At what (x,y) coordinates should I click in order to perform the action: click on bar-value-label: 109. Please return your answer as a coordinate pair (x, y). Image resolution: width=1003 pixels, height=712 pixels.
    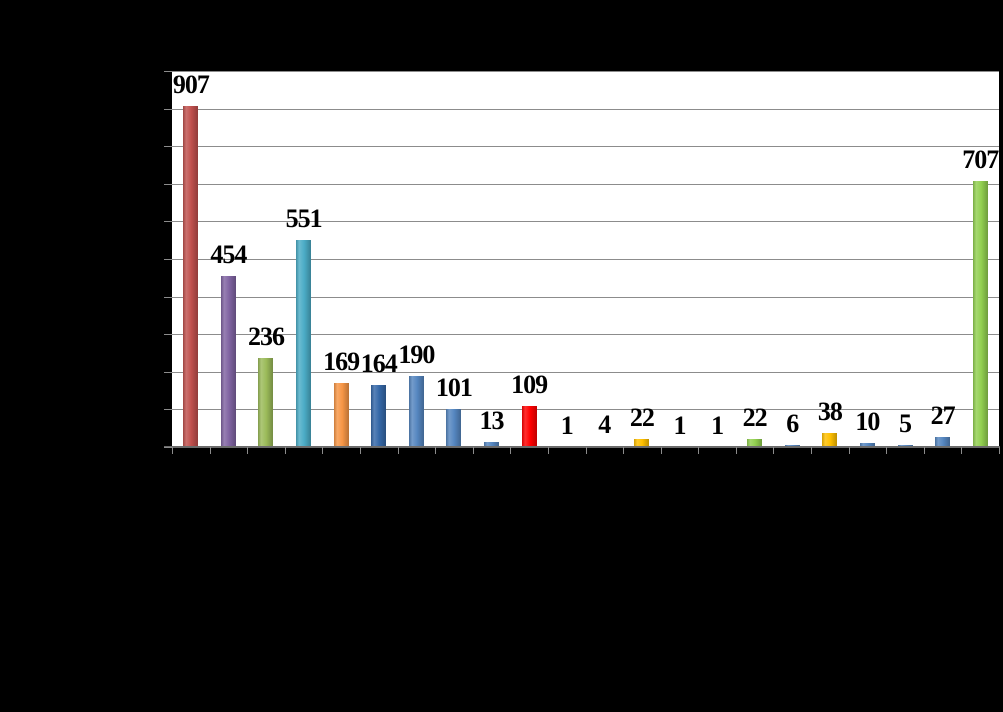
    Looking at the image, I should click on (529, 385).